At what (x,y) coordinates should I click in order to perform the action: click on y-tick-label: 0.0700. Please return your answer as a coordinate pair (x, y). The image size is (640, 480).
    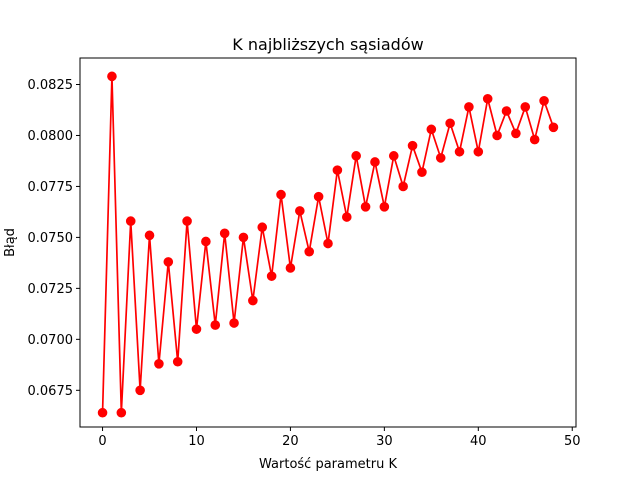
    Looking at the image, I should click on (51, 340).